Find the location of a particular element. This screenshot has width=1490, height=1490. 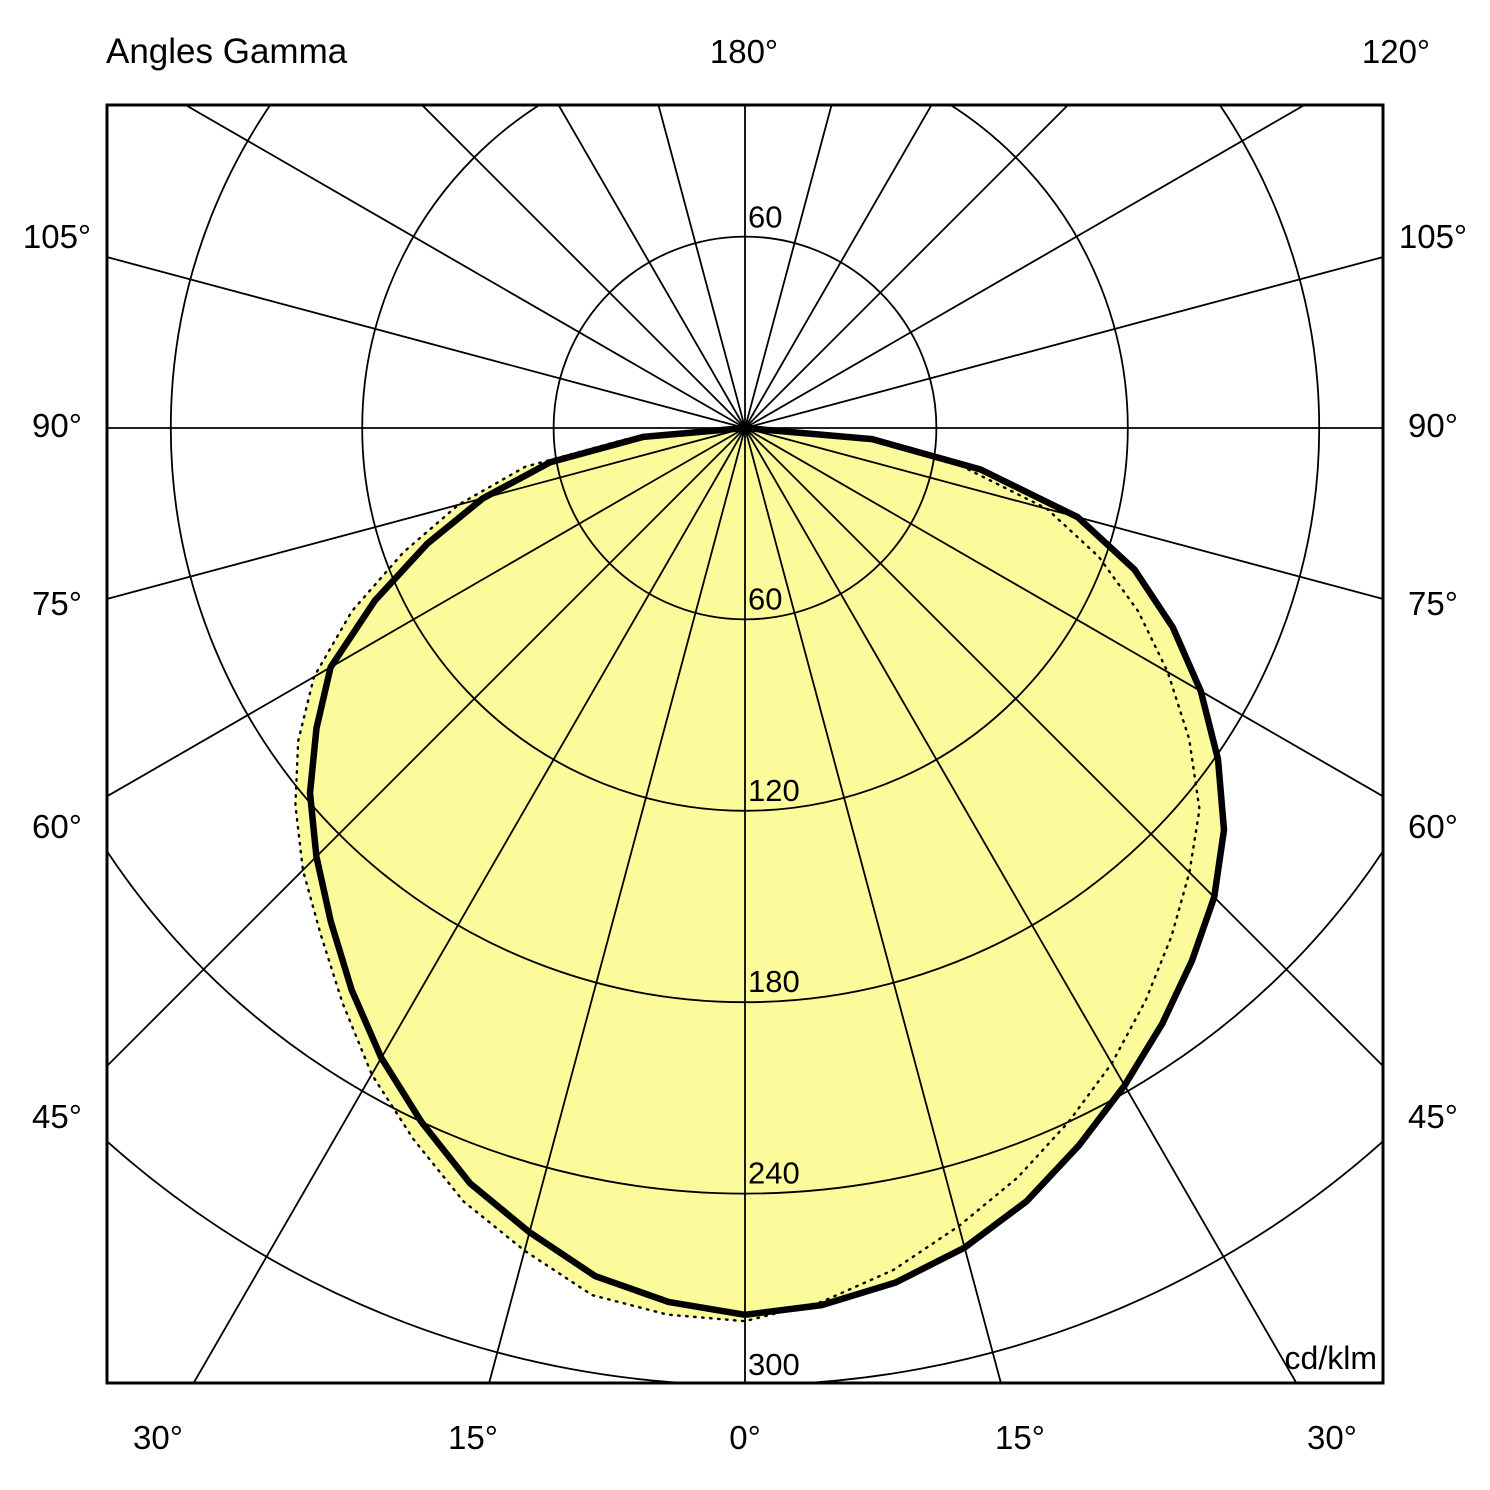

top-right-angle-label: 120° is located at coordinates (1396, 51).